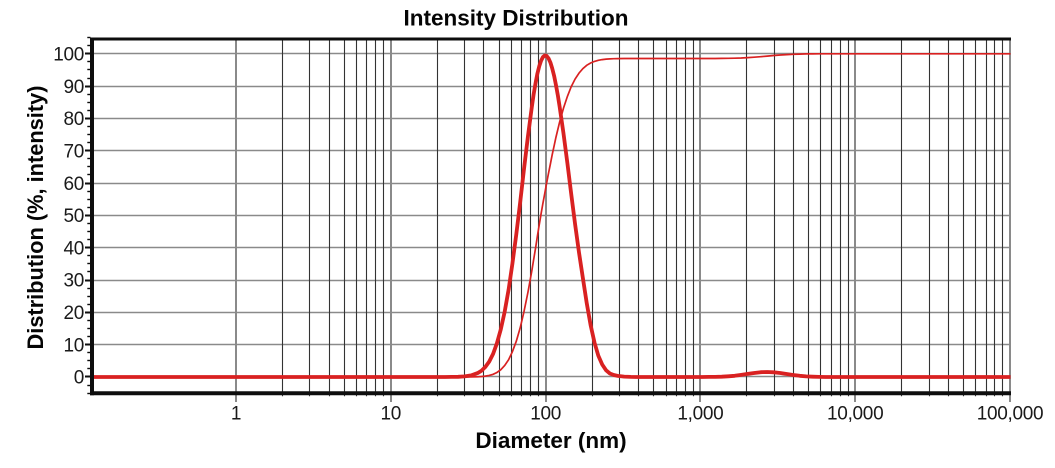 The image size is (1055, 468). What do you see at coordinates (73, 216) in the screenshot?
I see `svg-text: 50` at bounding box center [73, 216].